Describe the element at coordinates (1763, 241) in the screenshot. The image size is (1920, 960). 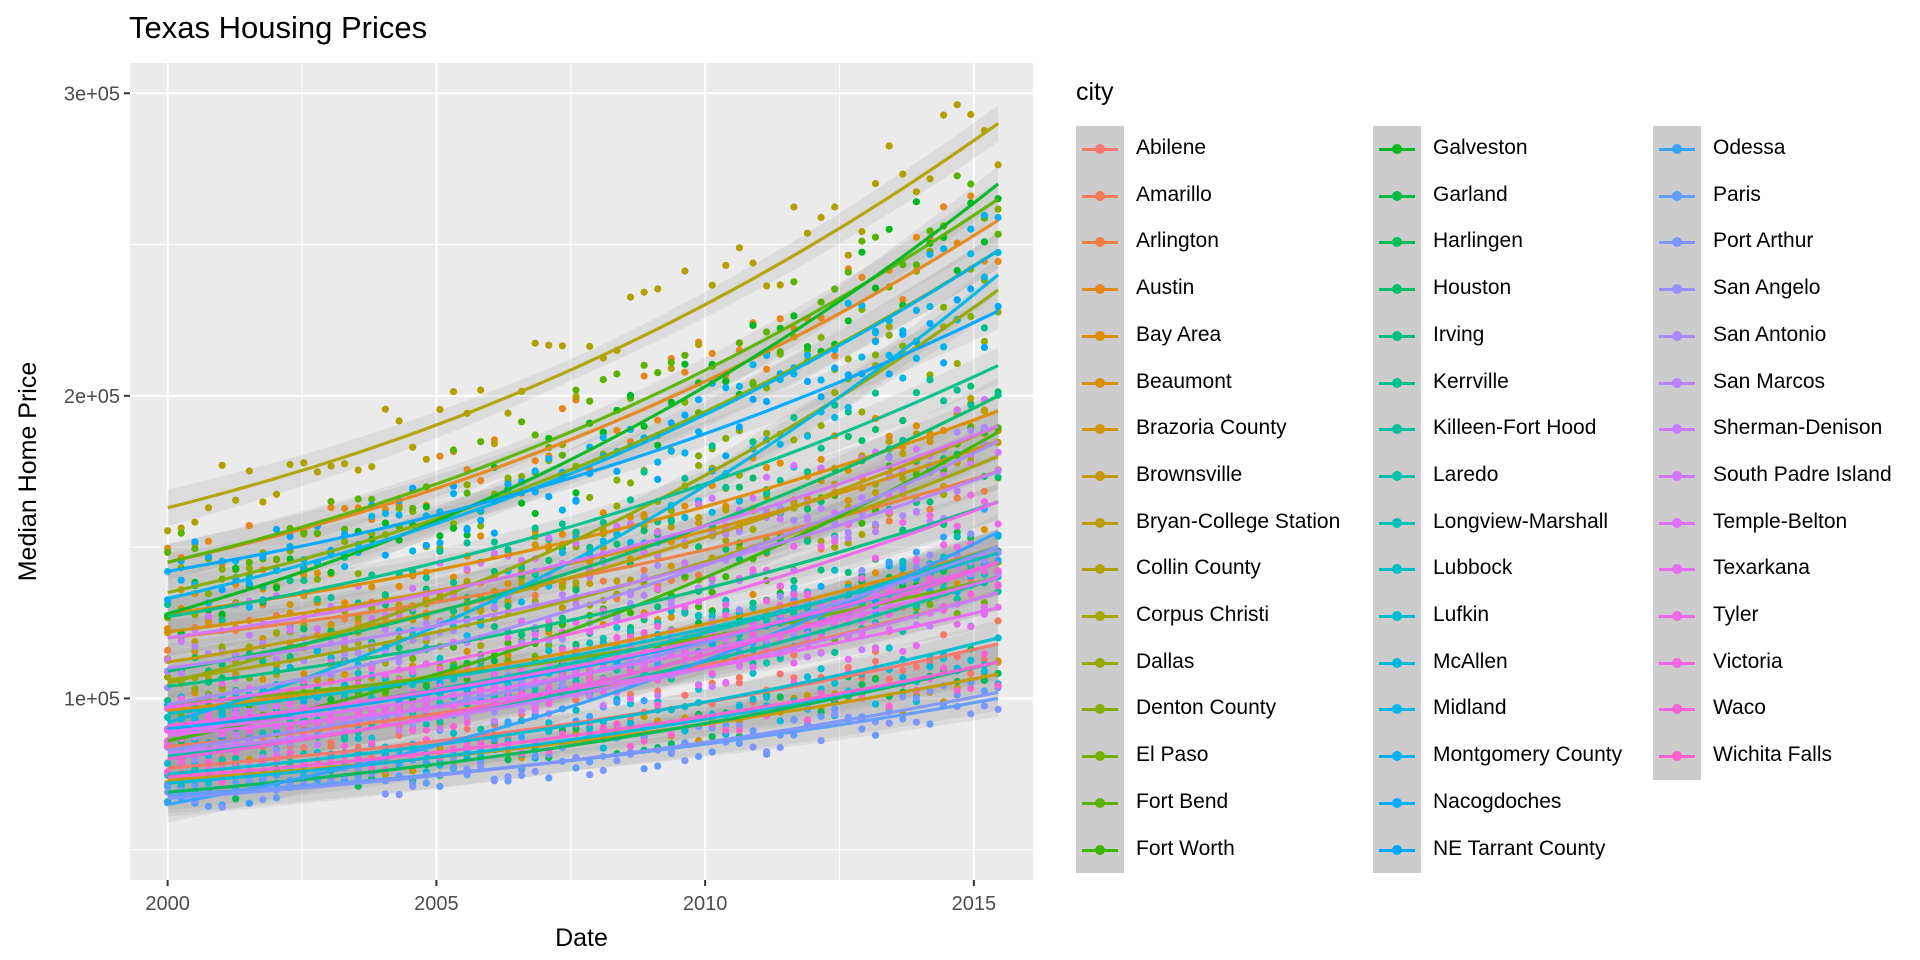
I see `legend-label: Port Arthur` at that location.